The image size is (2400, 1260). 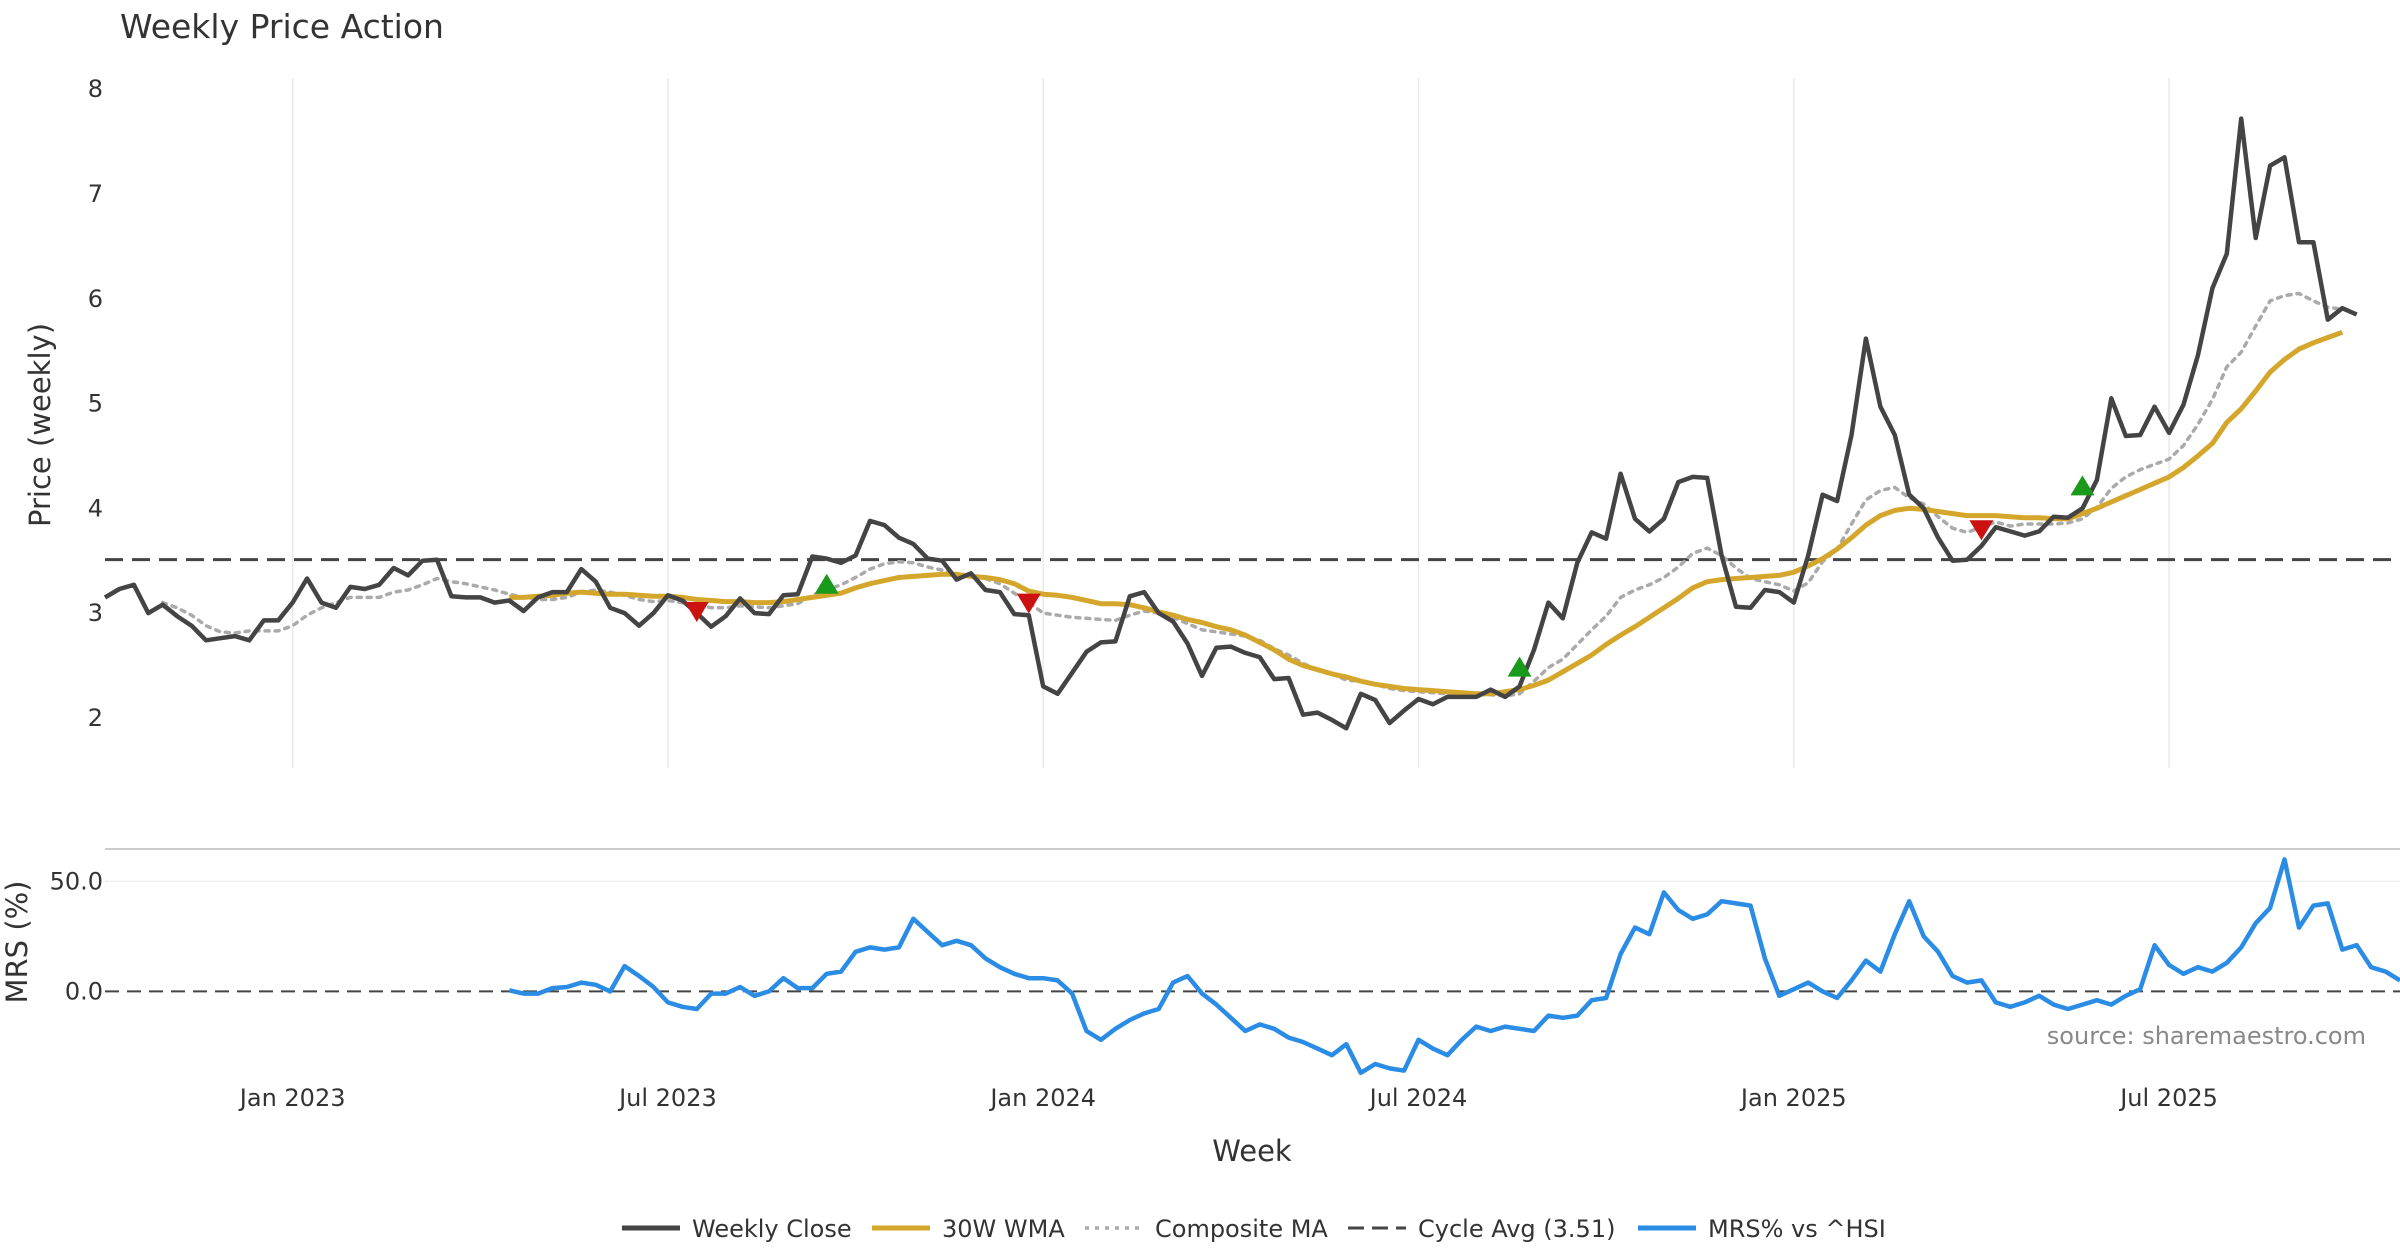 I want to click on price-y-ticks: 2 3 4 5 6 7 8, so click(x=95, y=403).